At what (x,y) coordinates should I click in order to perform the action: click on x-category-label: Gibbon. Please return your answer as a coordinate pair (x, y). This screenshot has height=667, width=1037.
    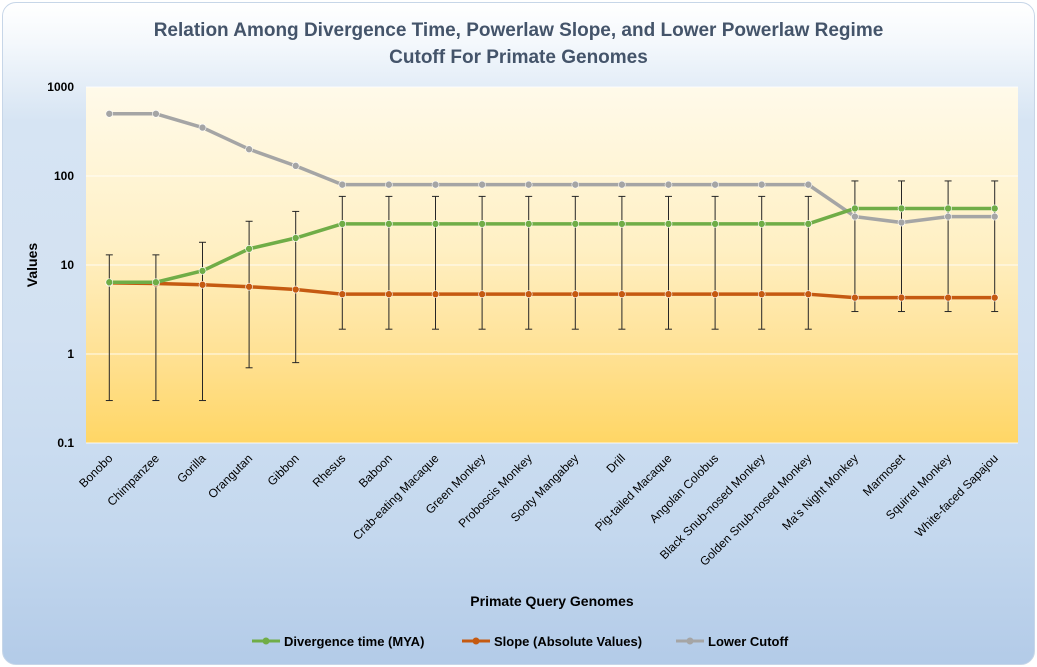
    Looking at the image, I should click on (283, 469).